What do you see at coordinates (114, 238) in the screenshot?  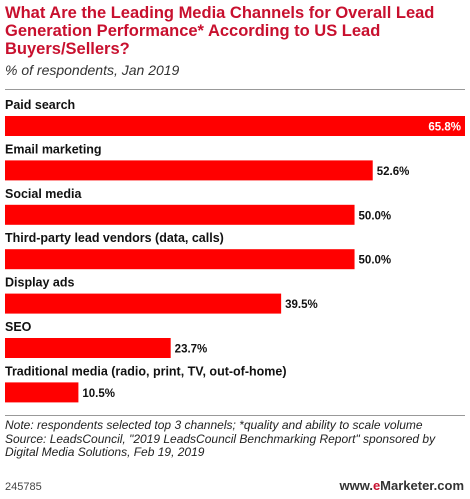 I see `category-label-third-party-lead-vendors-data-calls: Third-party lead vendors (data, calls)` at bounding box center [114, 238].